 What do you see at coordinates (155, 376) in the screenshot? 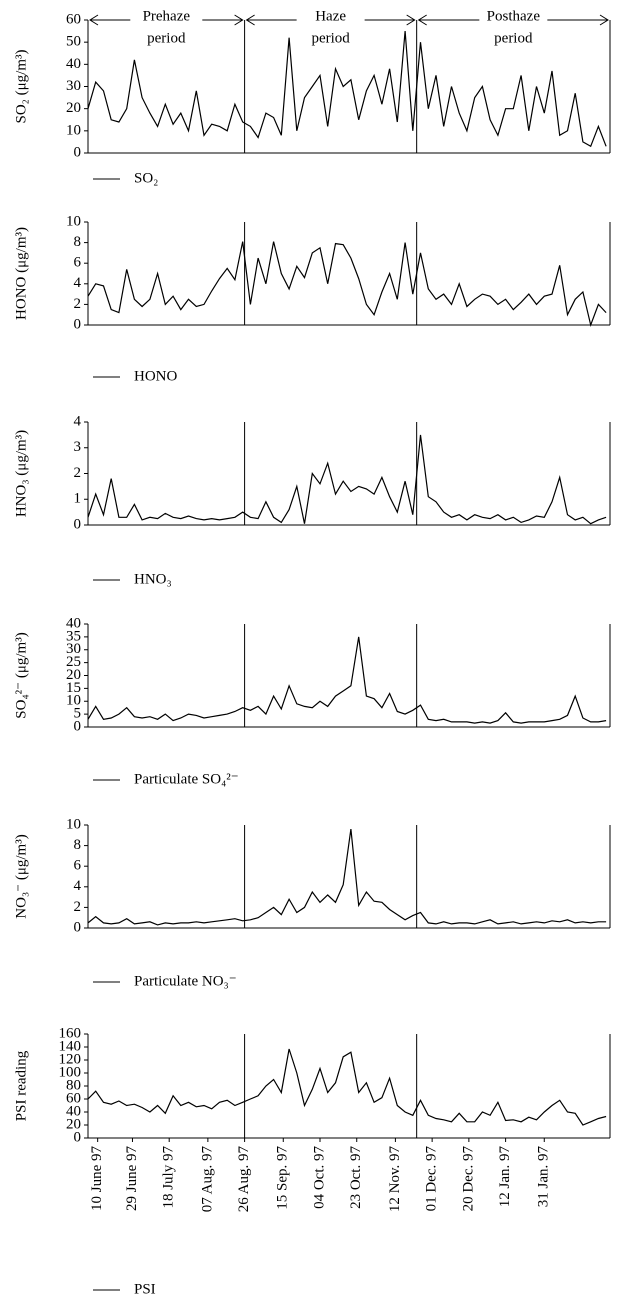
I see `legend-label: HONO` at bounding box center [155, 376].